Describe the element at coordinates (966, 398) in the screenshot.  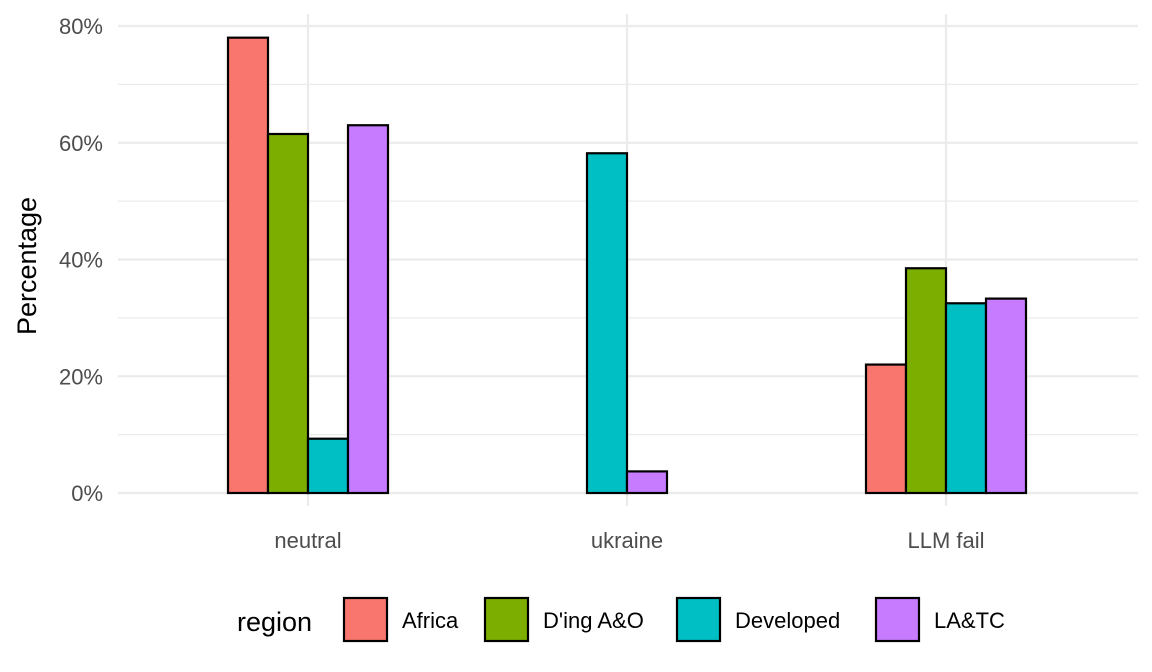
I see `bar-llm-fail-developed` at that location.